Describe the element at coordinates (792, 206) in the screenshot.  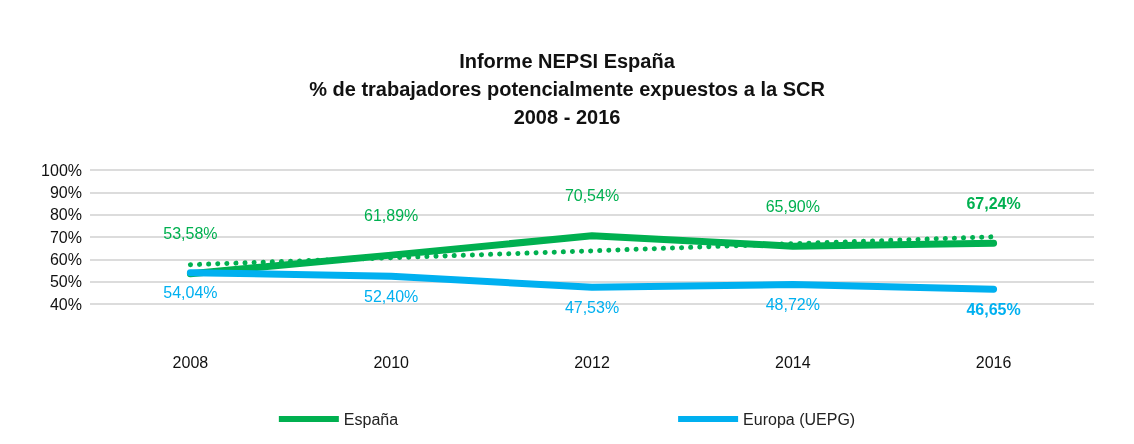
I see `data-label: 65,90%` at that location.